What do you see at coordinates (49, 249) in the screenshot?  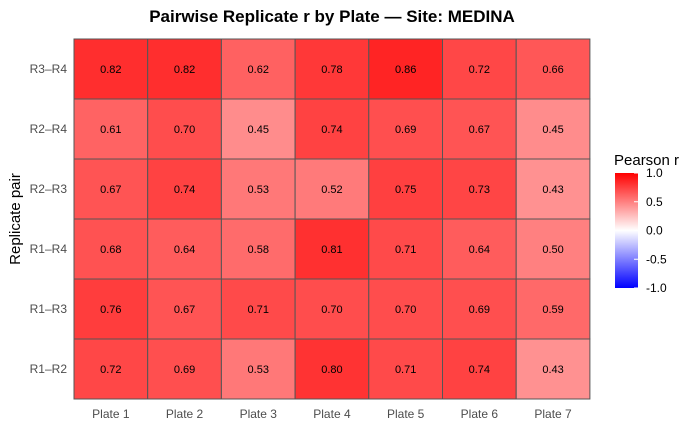 I see `y-tick-label: R1–R4` at bounding box center [49, 249].